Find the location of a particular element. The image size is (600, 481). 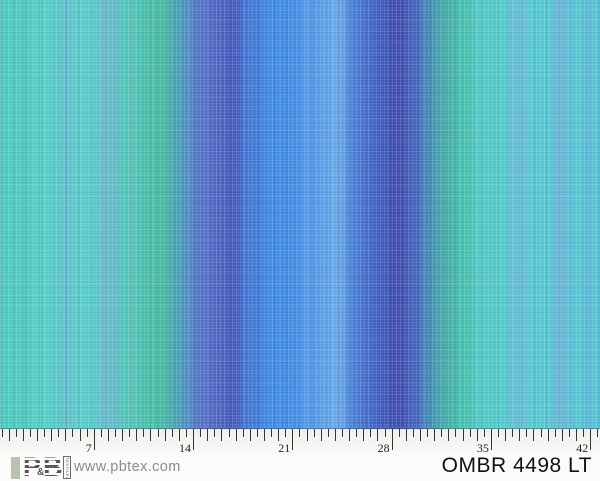

ruler-number: 28 is located at coordinates (383, 448).